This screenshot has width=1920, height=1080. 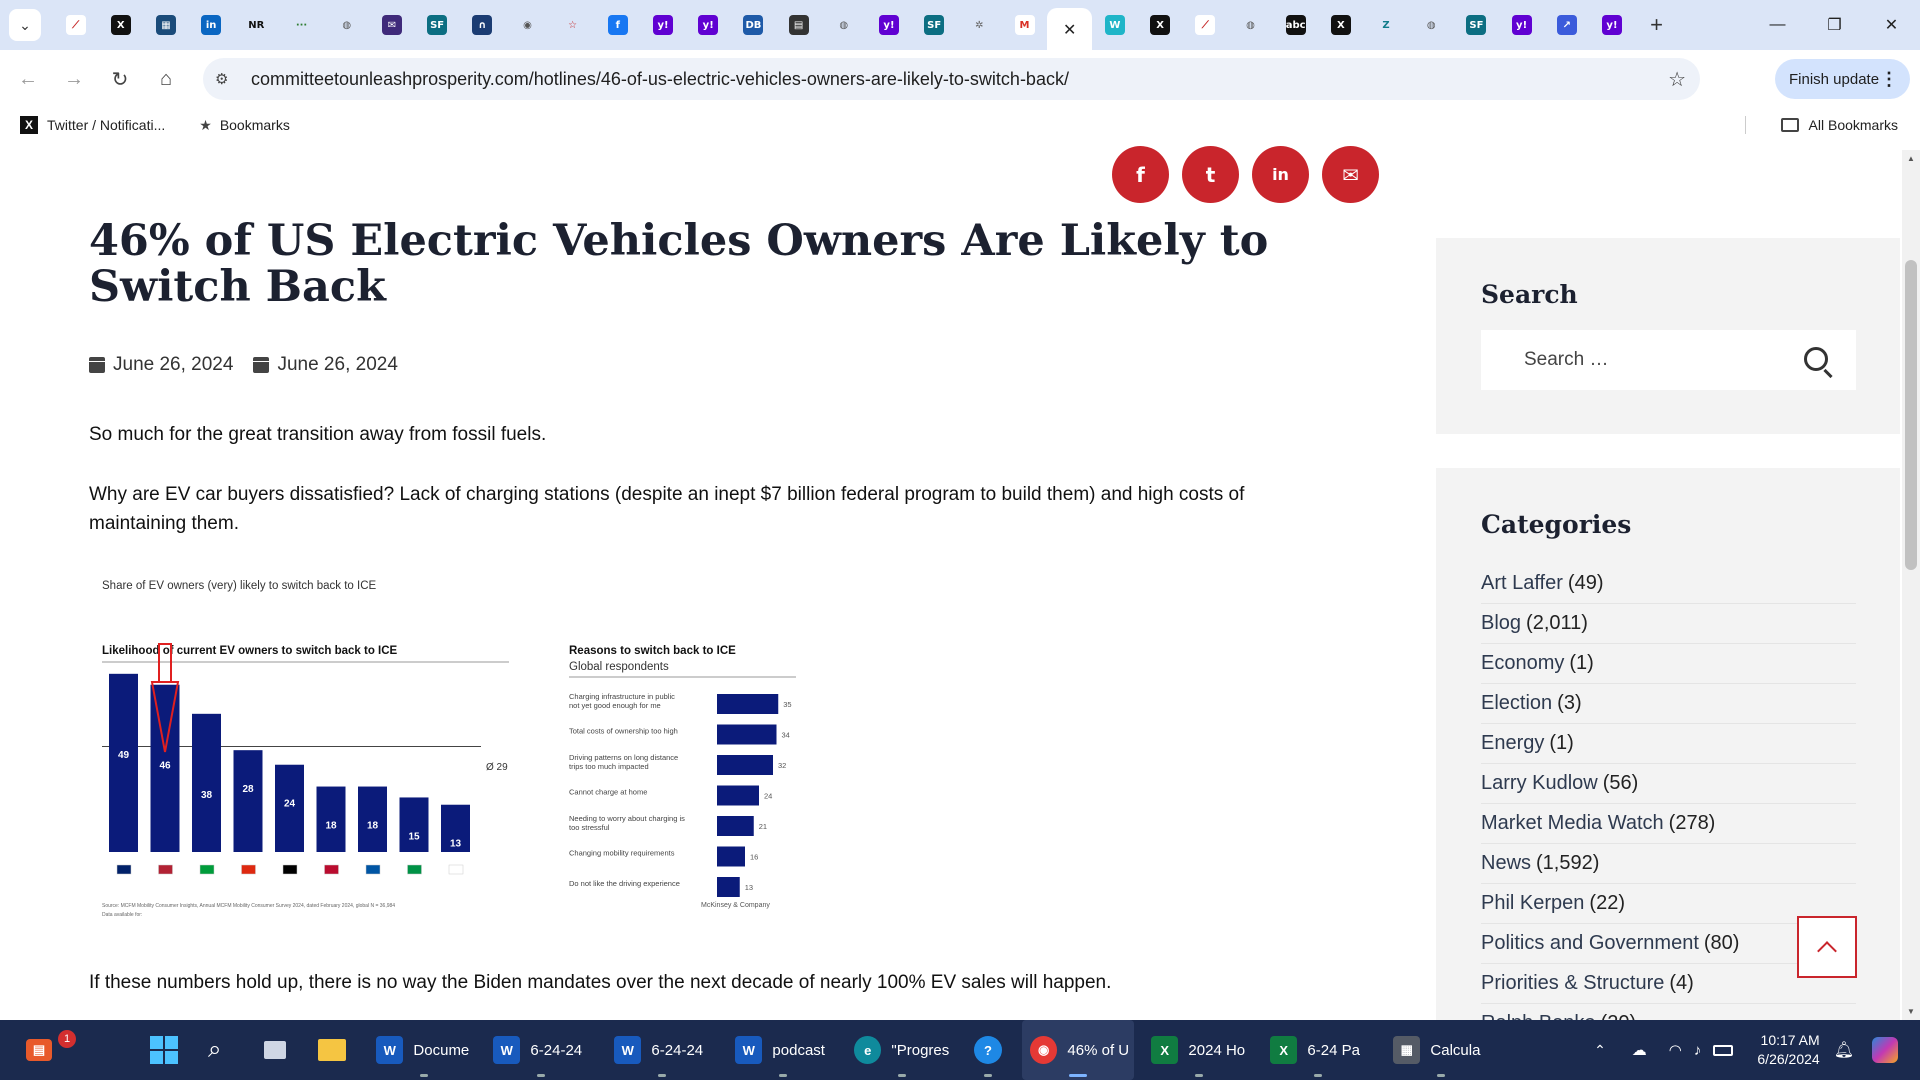 What do you see at coordinates (166, 79) in the screenshot?
I see `home-button: ⌂` at bounding box center [166, 79].